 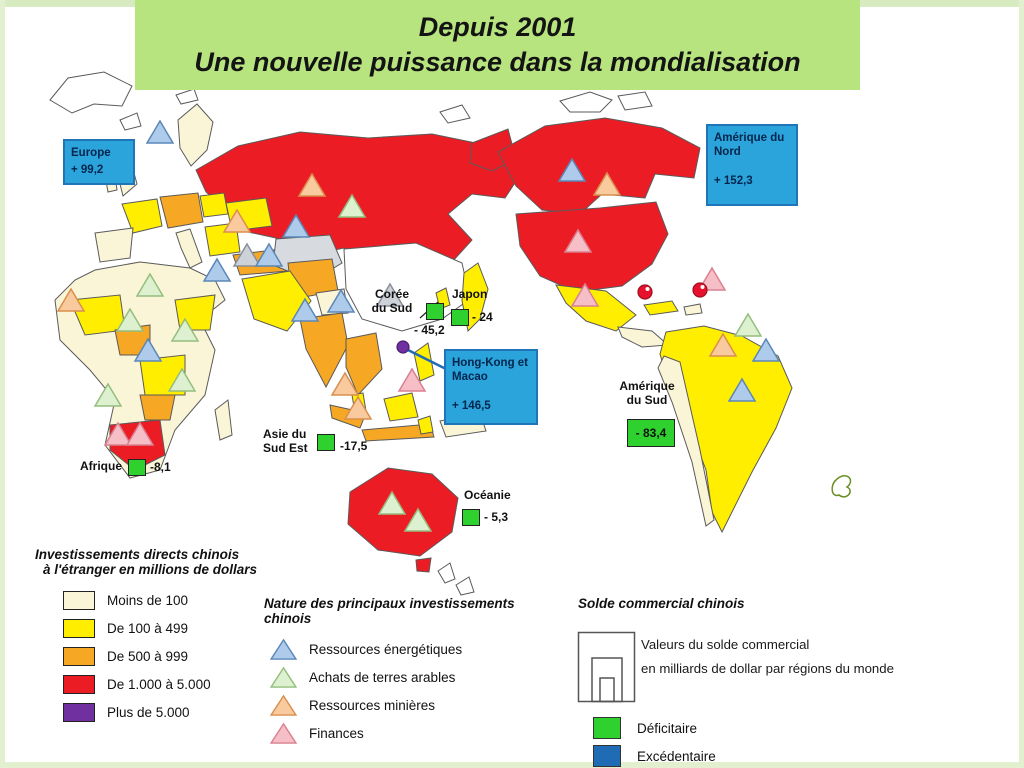 I want to click on slide-border-right, so click(x=1021, y=384).